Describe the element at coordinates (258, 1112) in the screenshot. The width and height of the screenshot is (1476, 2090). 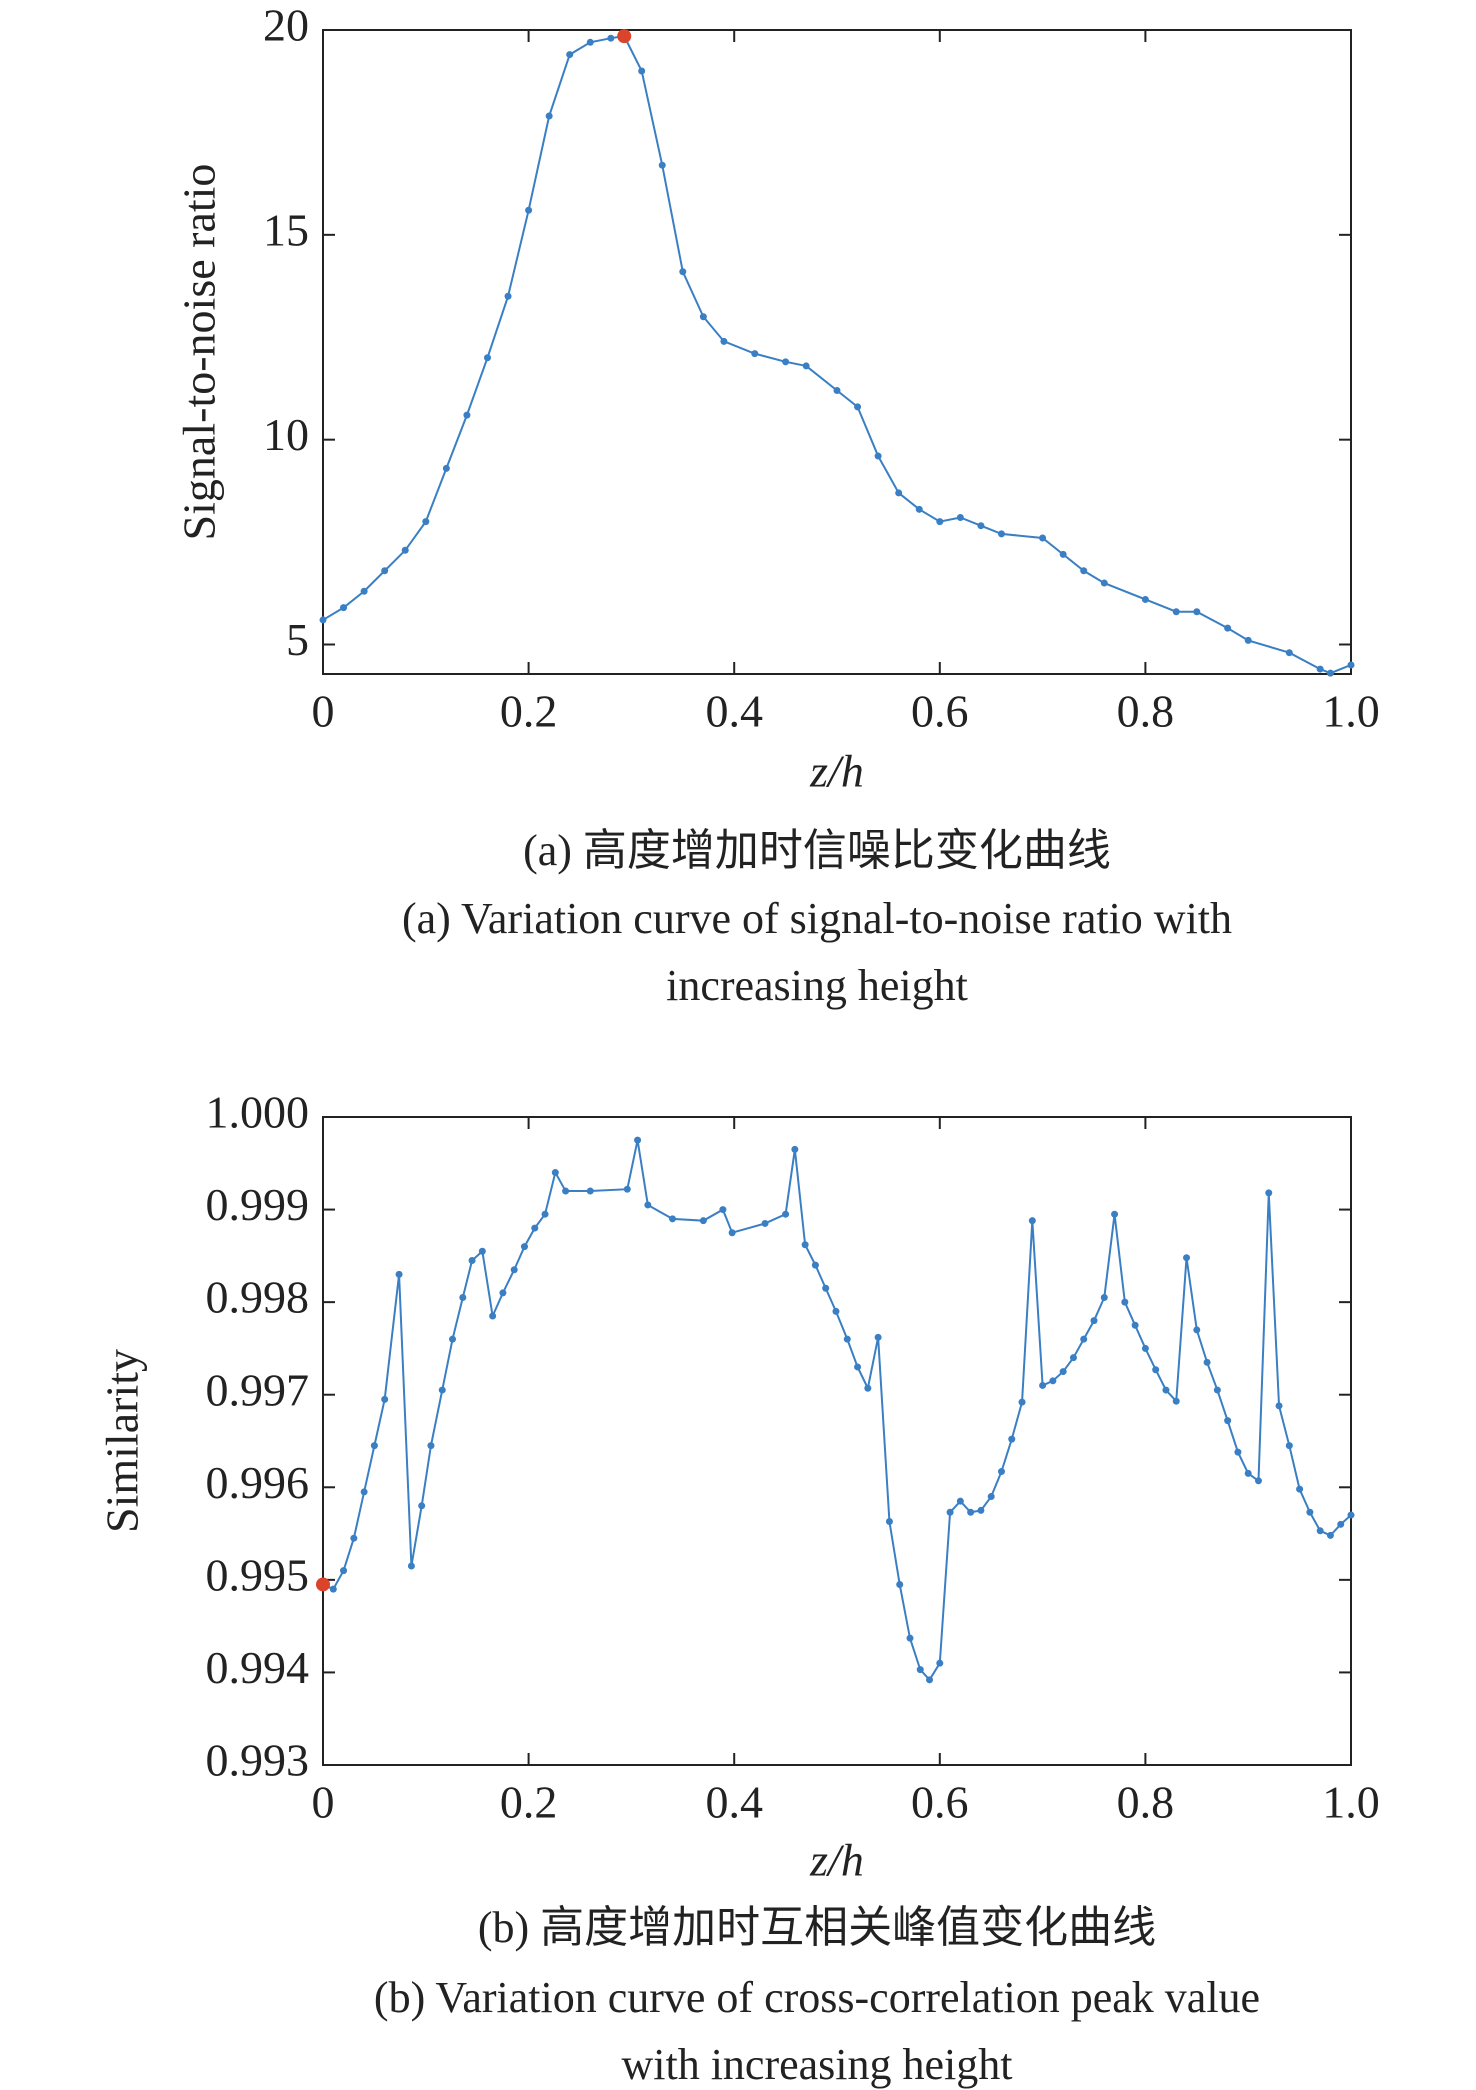
I see `y-tick-label: 1.000` at that location.